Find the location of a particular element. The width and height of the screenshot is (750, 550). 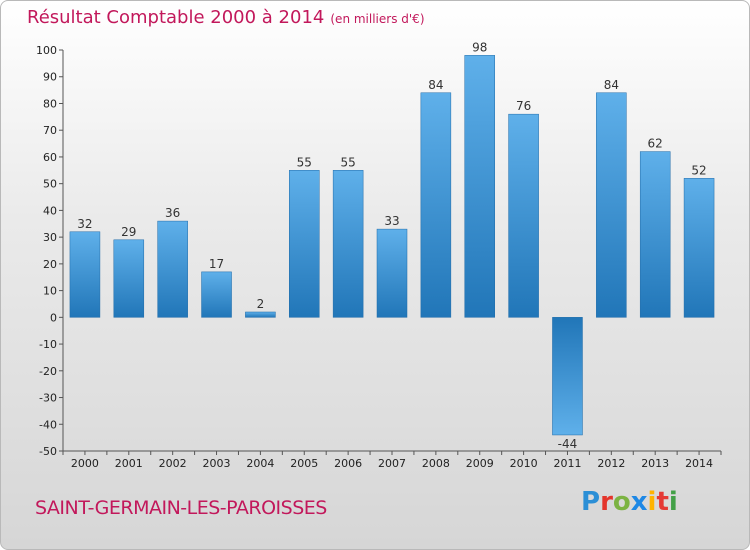

y-tick-label: 60 is located at coordinates (50, 157).